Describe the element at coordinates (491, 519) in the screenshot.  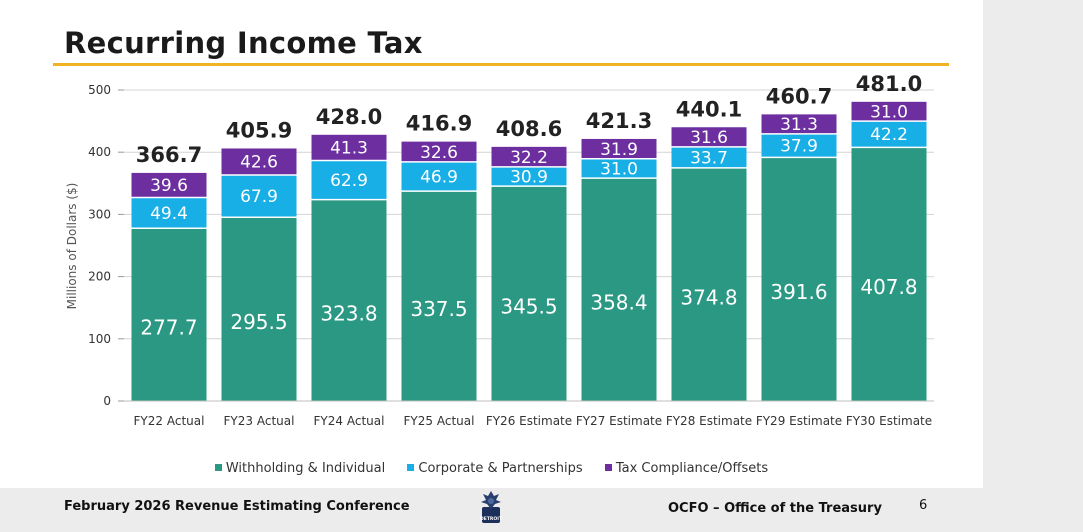
I see `logo-wordmark: DETROIT` at that location.